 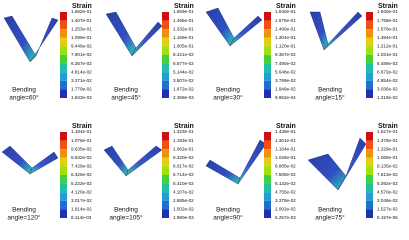 I want to click on colorbar-tick: 9.367e-02, so click(x=285, y=54).